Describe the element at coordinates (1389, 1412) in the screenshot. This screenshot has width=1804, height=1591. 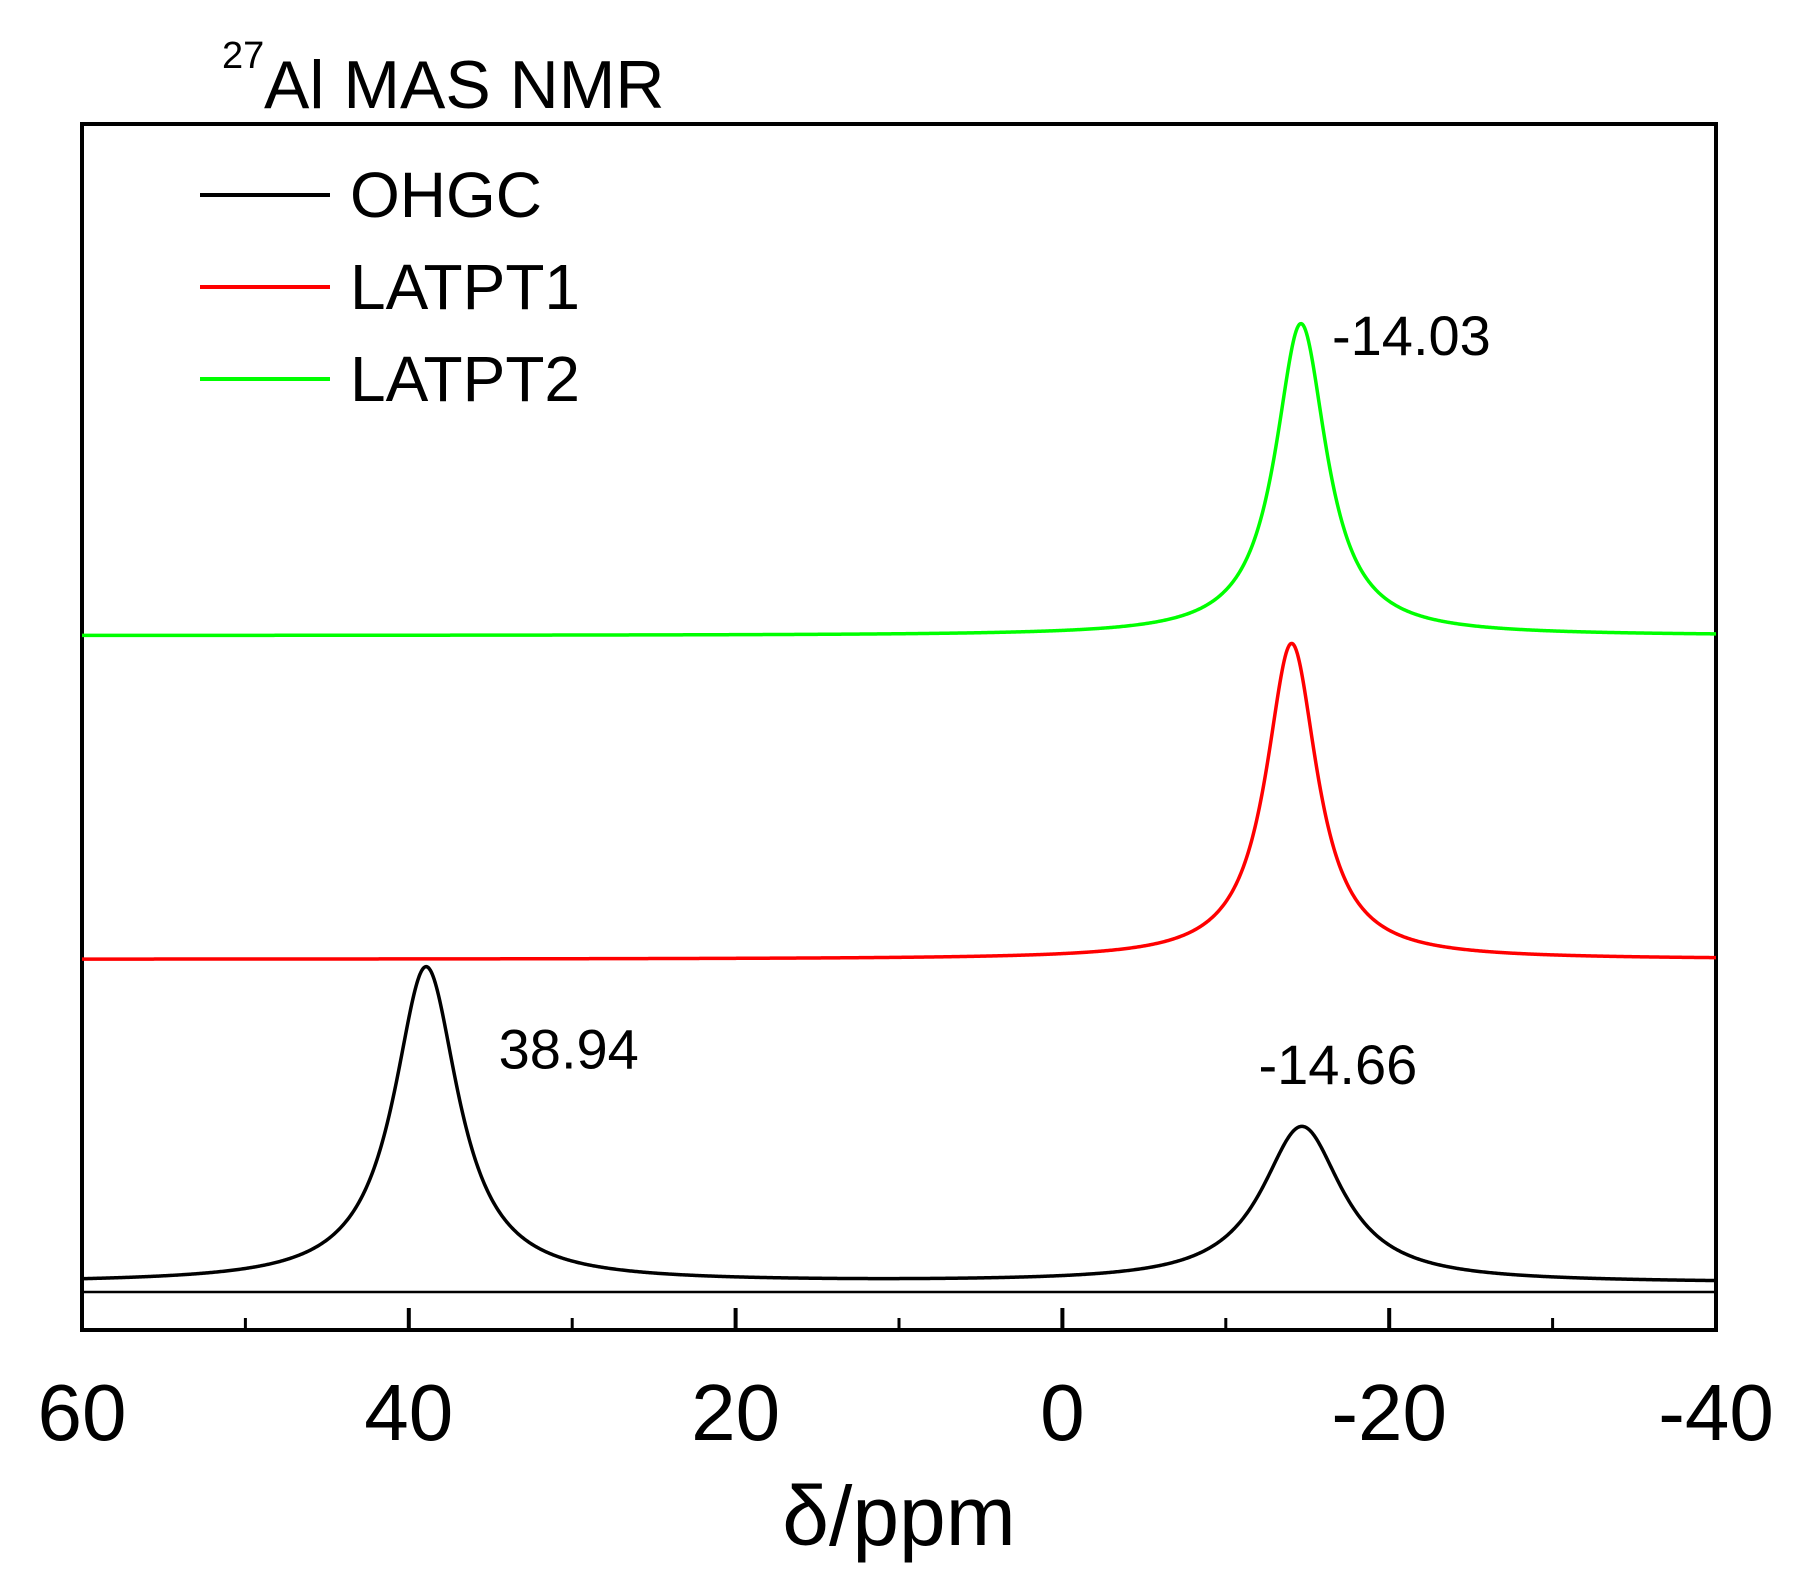
I see `x-tick-label: -20` at that location.